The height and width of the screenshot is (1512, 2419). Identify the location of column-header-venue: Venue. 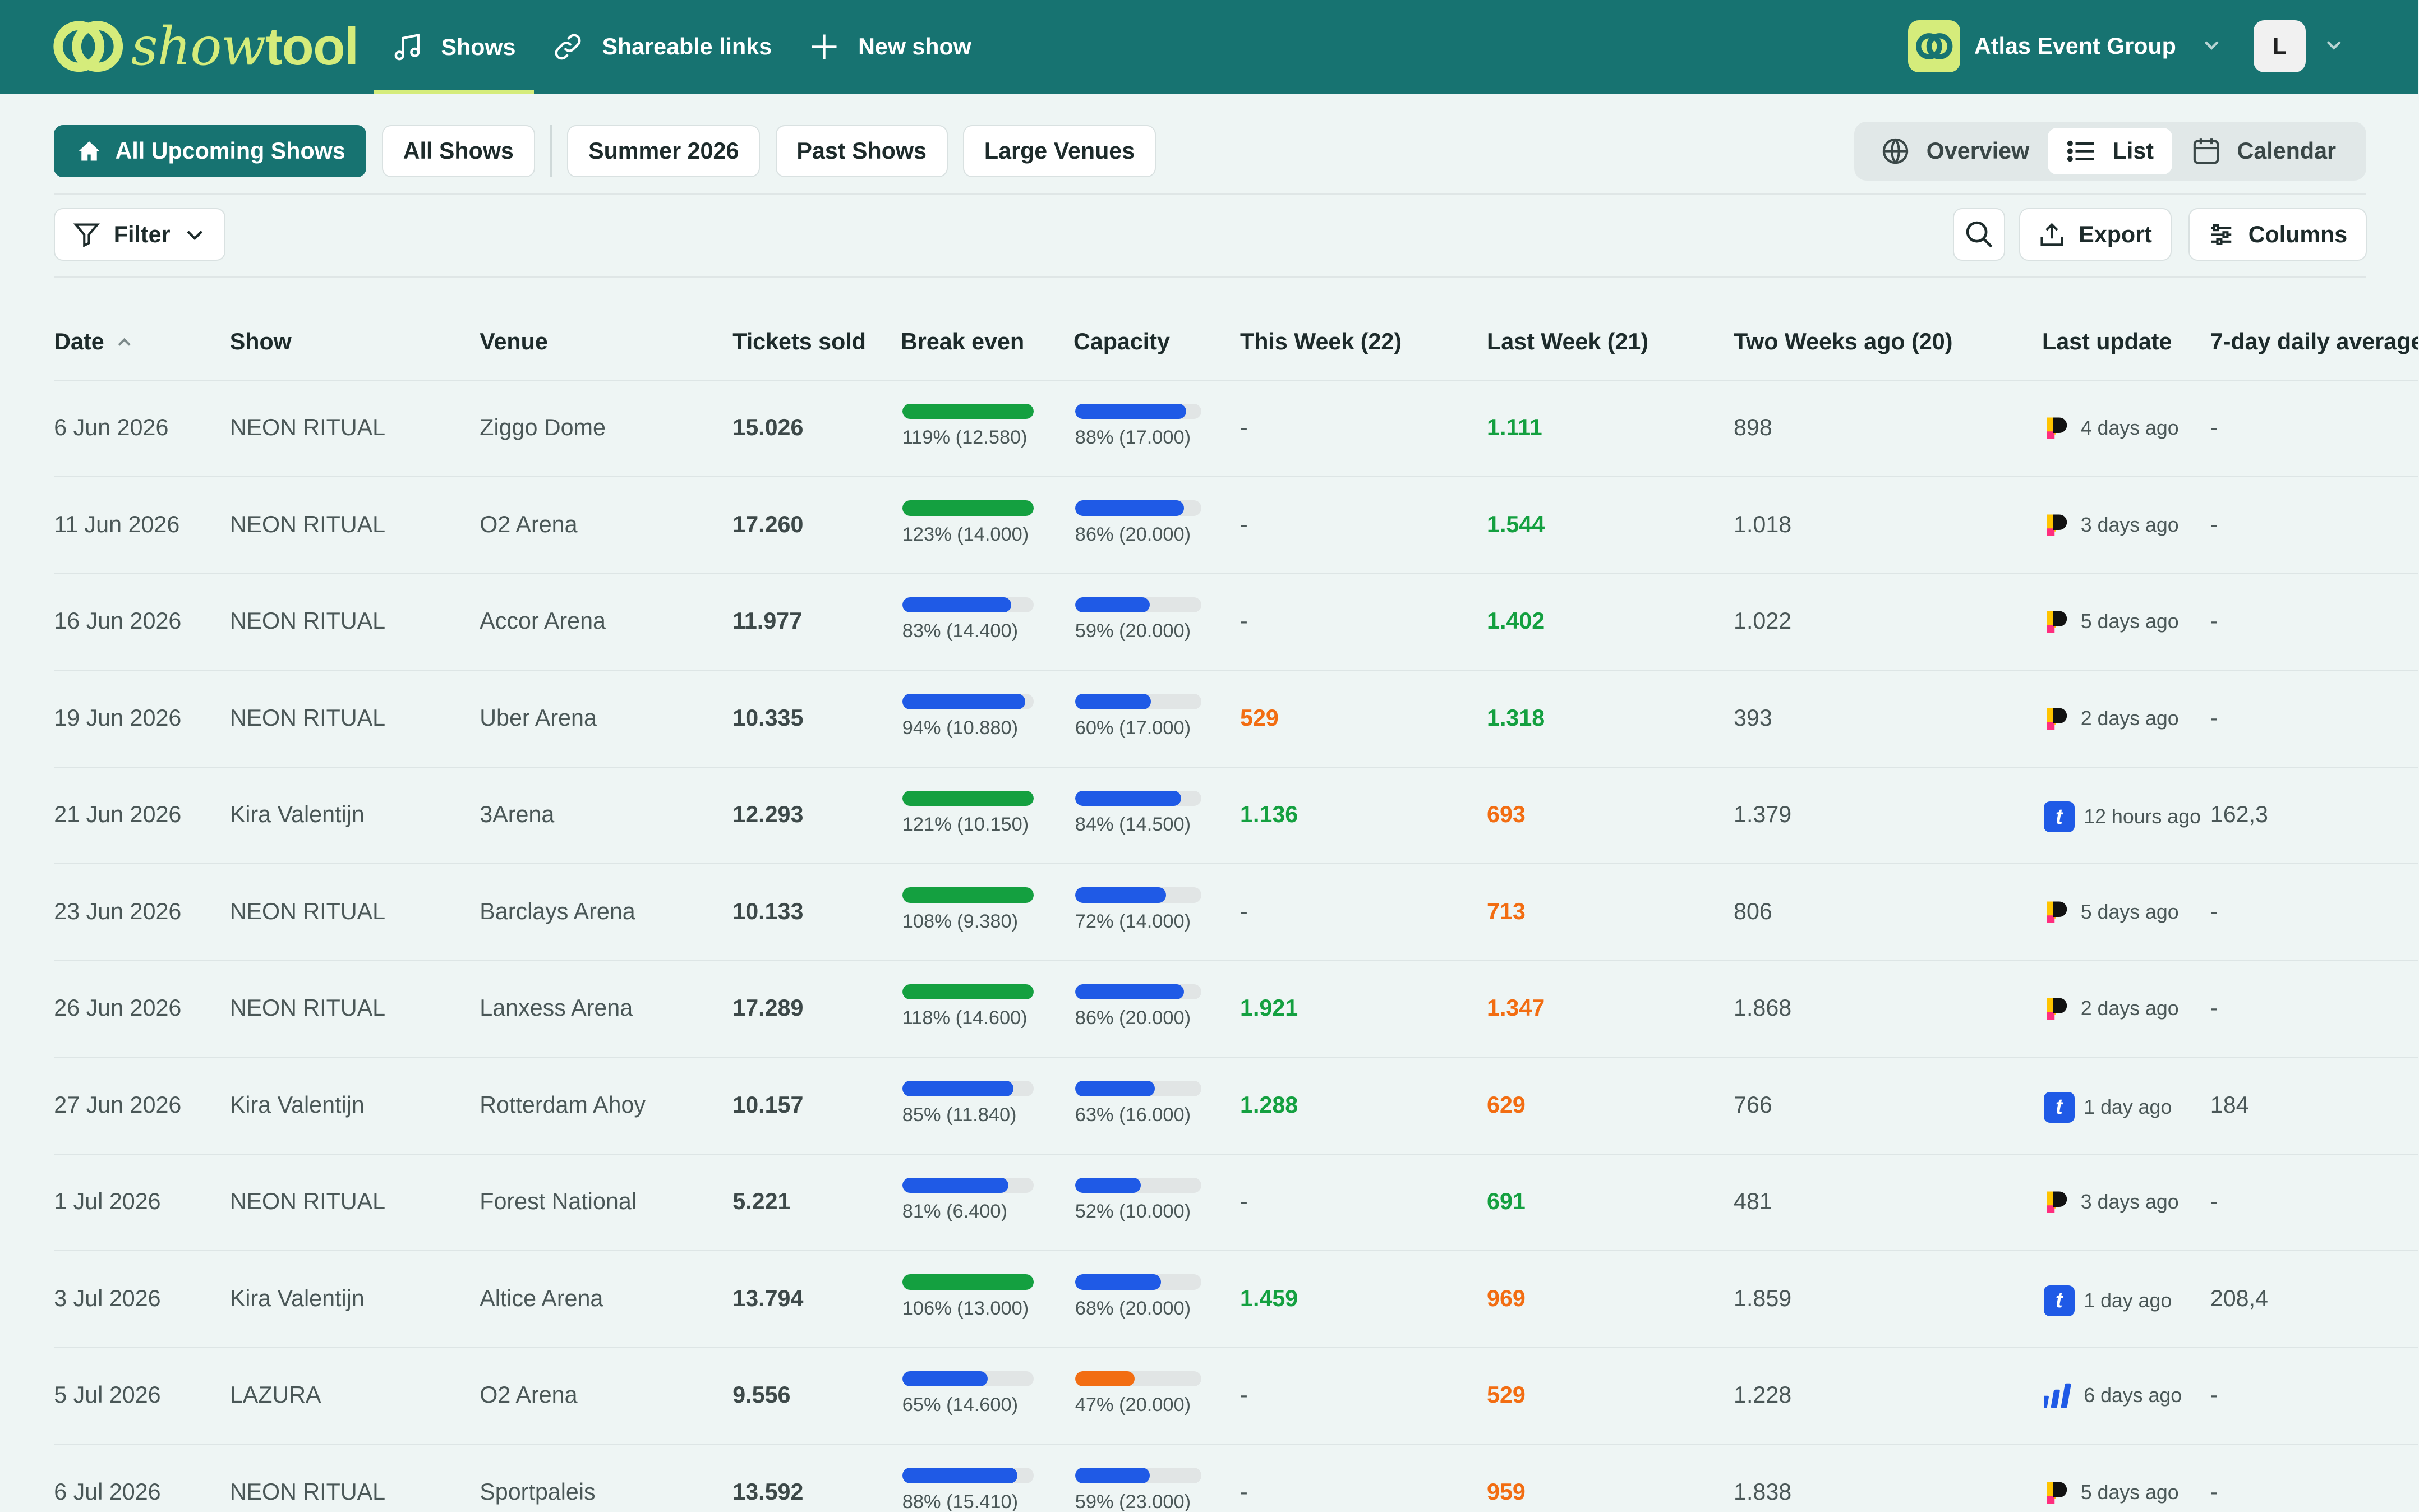
(514, 341).